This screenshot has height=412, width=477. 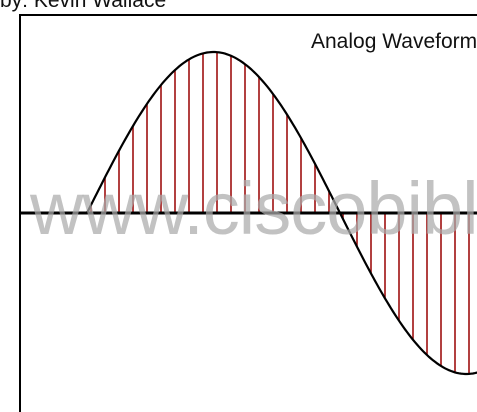 I want to click on top-caption: by: Kevin Wallace, so click(x=83, y=6).